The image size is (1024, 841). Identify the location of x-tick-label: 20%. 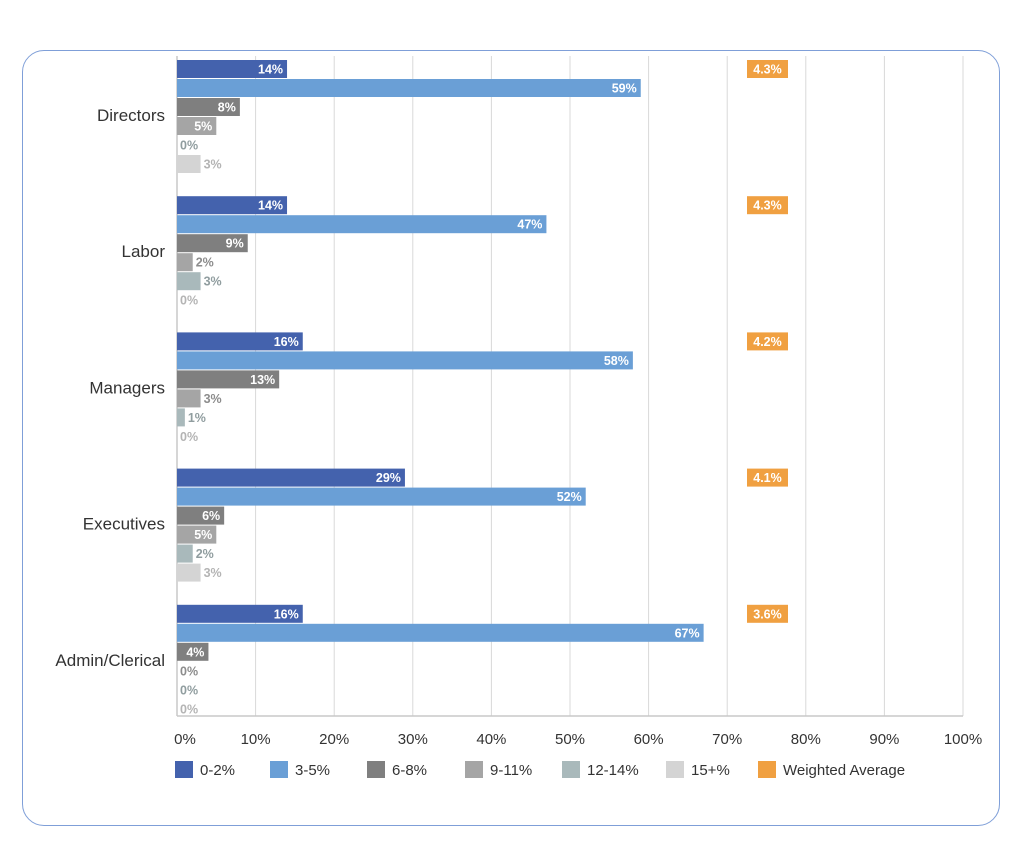
(334, 739).